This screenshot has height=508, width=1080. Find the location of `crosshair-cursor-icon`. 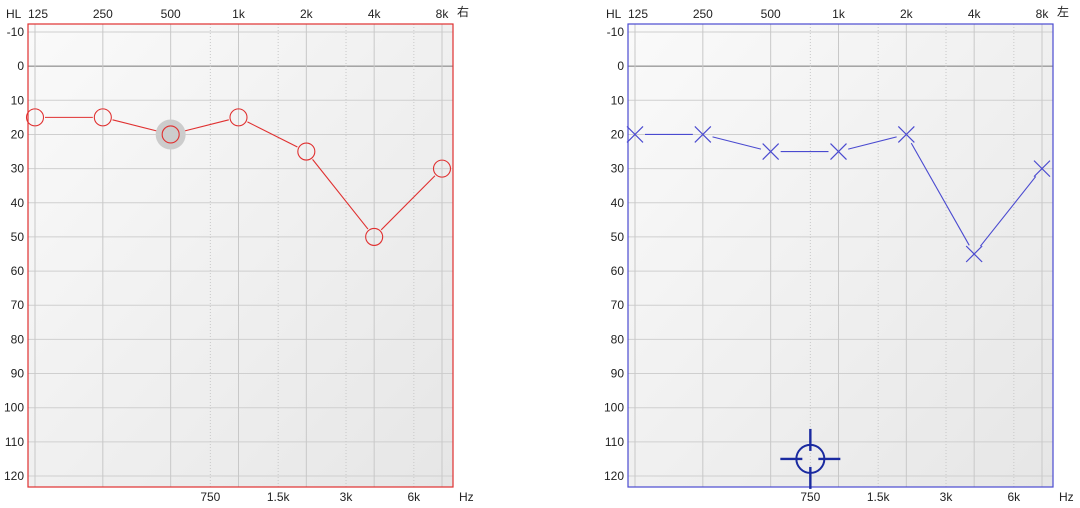

crosshair-cursor-icon is located at coordinates (810, 458).